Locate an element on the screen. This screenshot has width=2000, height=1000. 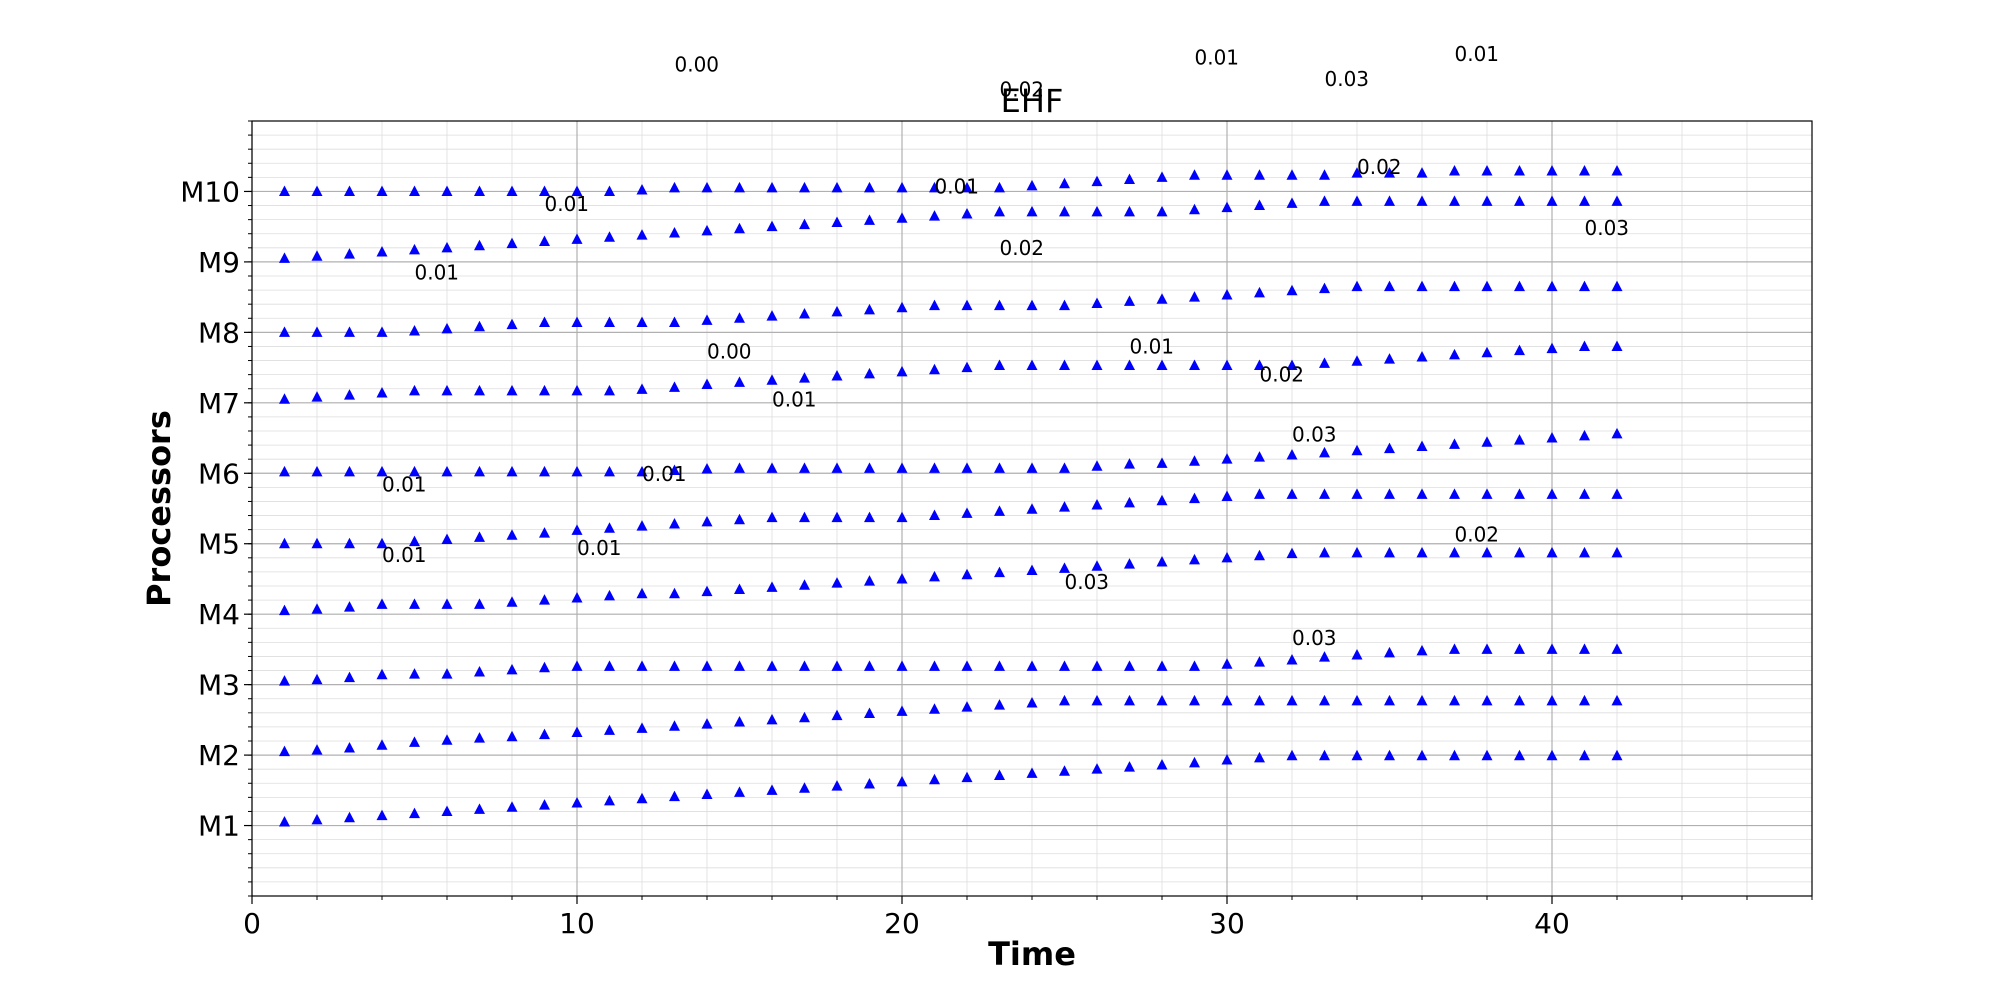
chart-title: EHF is located at coordinates (1032, 101).